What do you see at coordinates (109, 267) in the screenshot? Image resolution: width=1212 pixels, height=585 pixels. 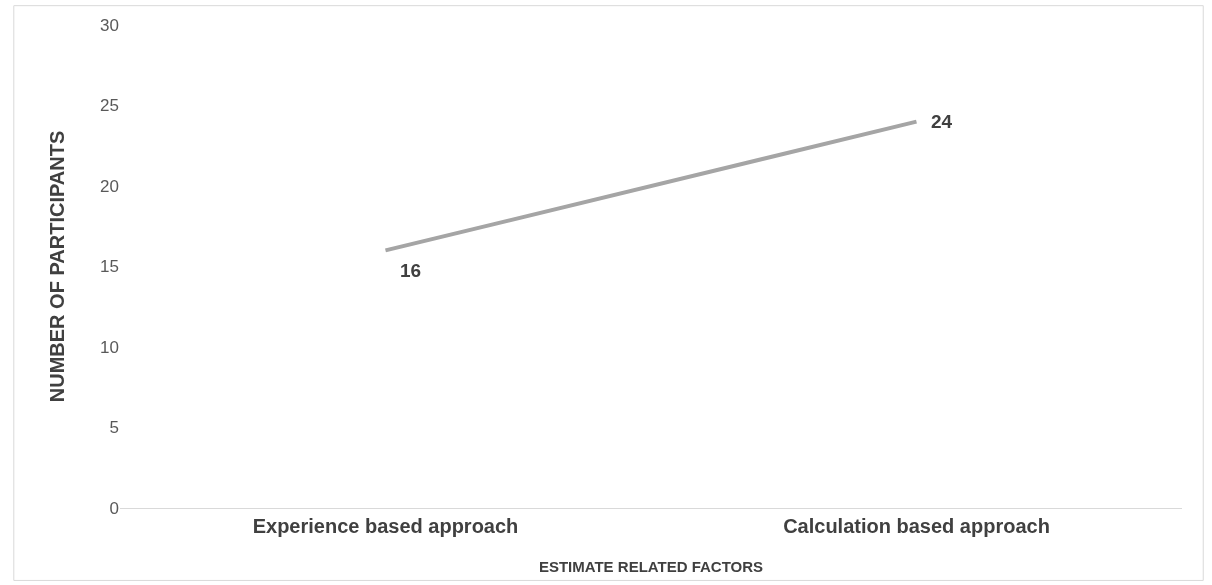 I see `y-tick-label: 15` at bounding box center [109, 267].